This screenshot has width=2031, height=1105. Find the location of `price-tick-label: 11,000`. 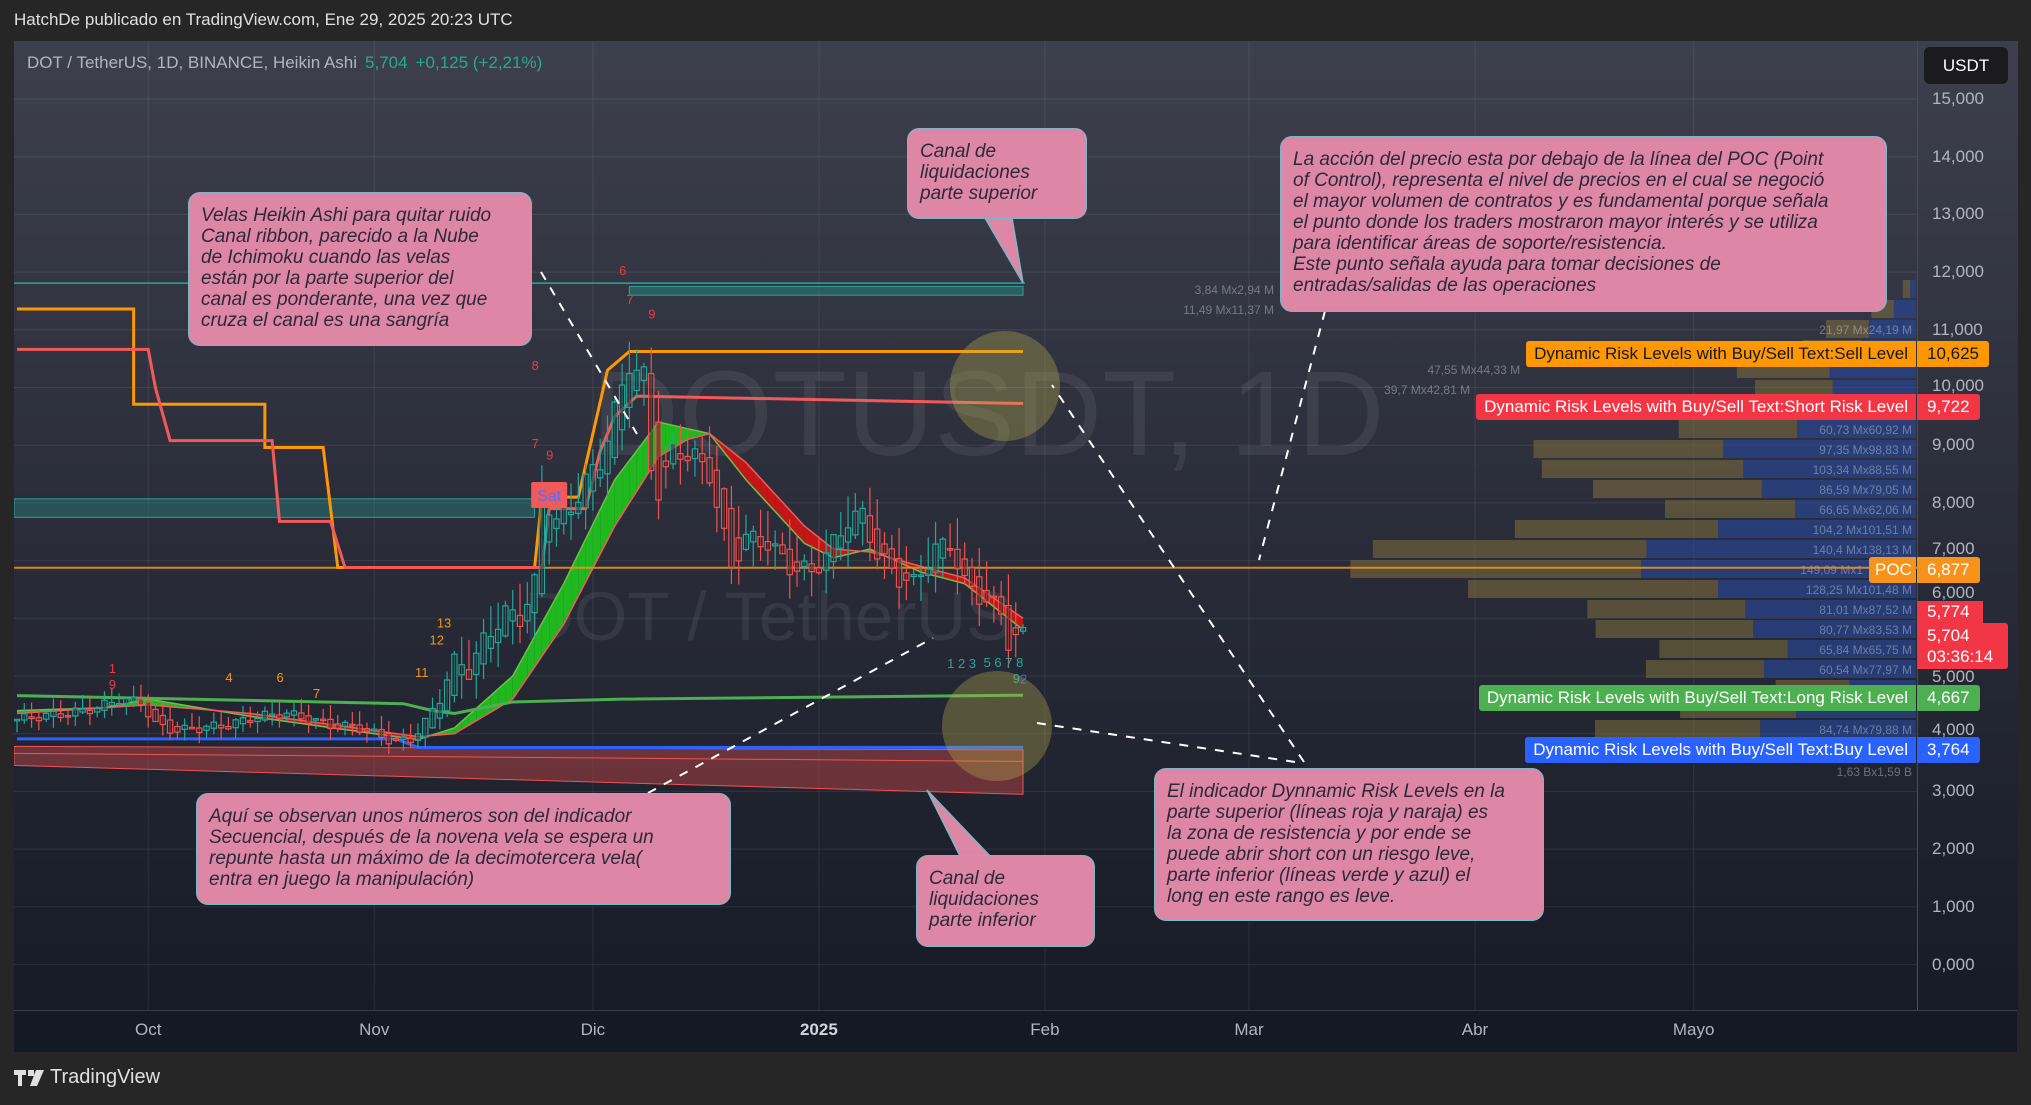

price-tick-label: 11,000 is located at coordinates (1957, 329).